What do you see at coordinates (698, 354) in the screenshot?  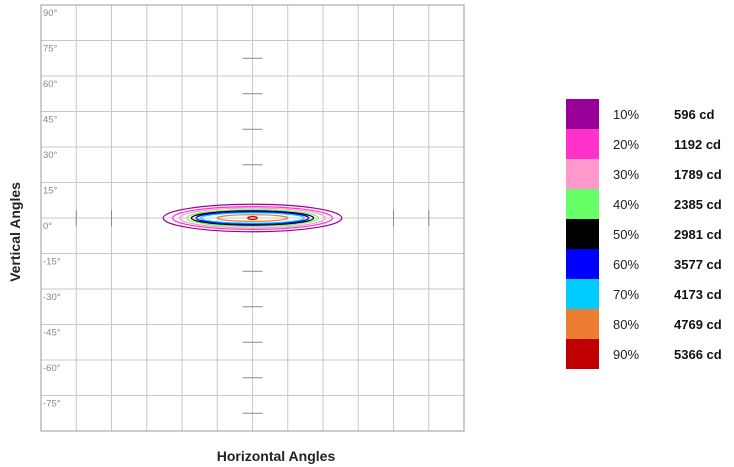 I see `legend-candela: 5366 cd` at bounding box center [698, 354].